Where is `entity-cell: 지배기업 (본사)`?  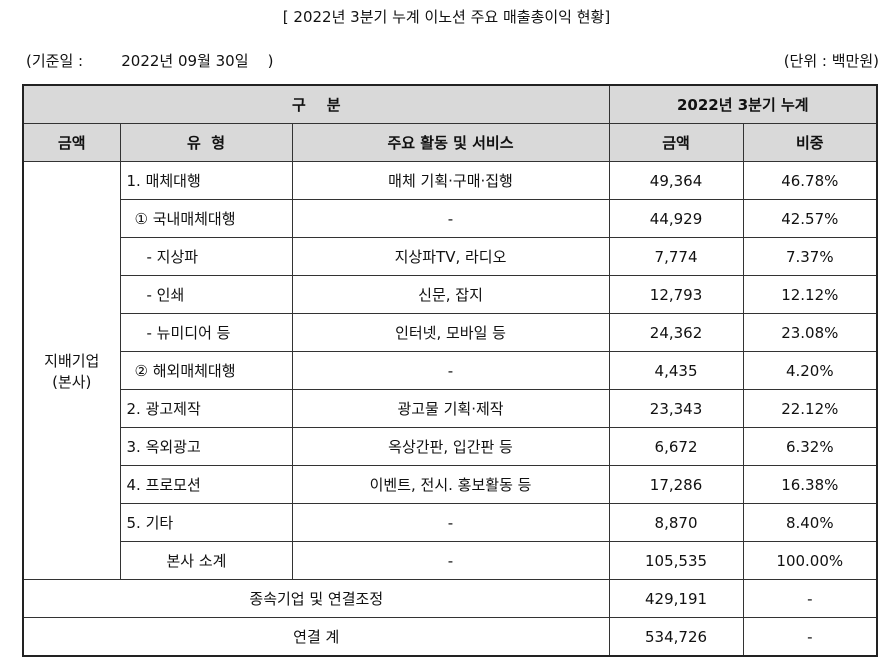
entity-cell: 지배기업 (본사) is located at coordinates (71, 370).